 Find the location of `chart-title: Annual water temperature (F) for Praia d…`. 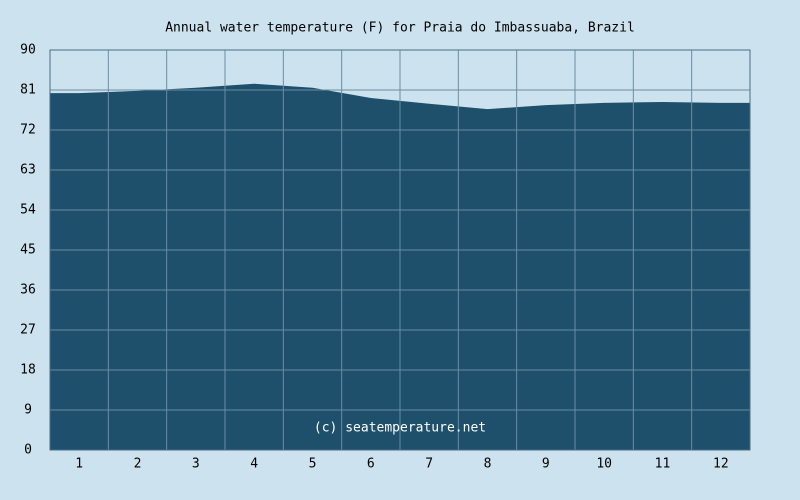

chart-title: Annual water temperature (F) for Praia d… is located at coordinates (400, 28).